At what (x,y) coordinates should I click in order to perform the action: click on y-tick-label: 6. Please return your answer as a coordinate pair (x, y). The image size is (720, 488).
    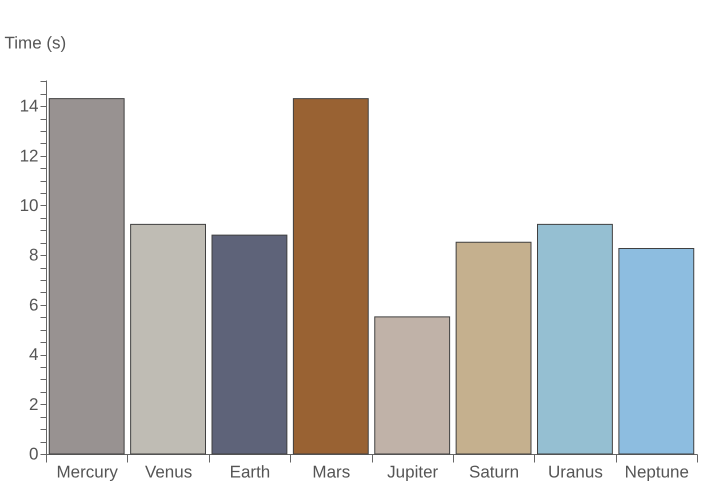
    Looking at the image, I should click on (33, 304).